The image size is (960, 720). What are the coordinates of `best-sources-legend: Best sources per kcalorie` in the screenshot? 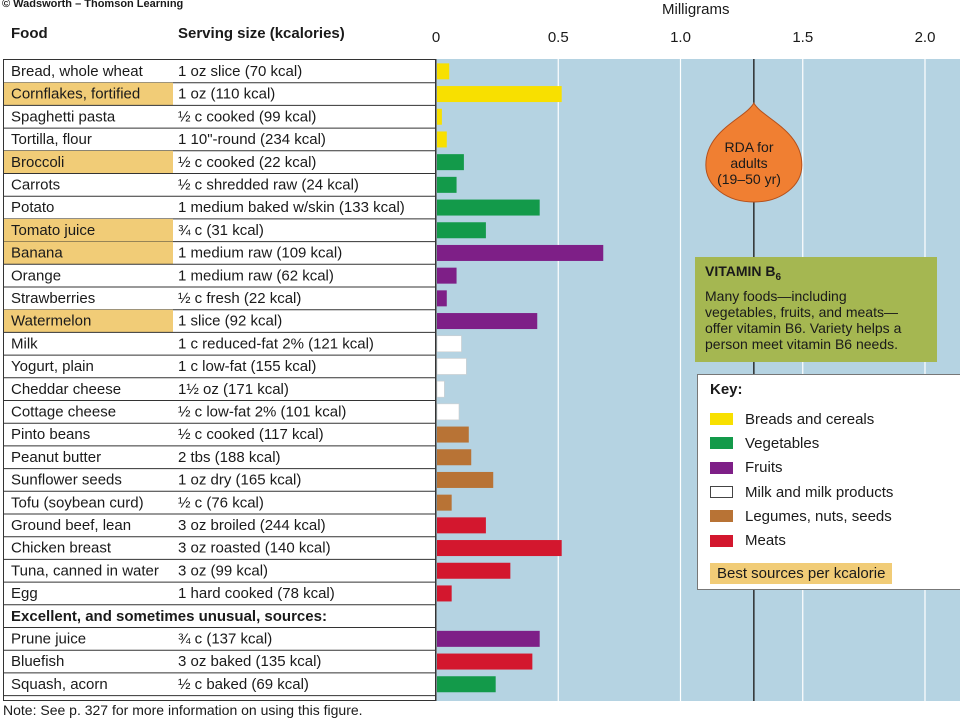 It's located at (801, 573).